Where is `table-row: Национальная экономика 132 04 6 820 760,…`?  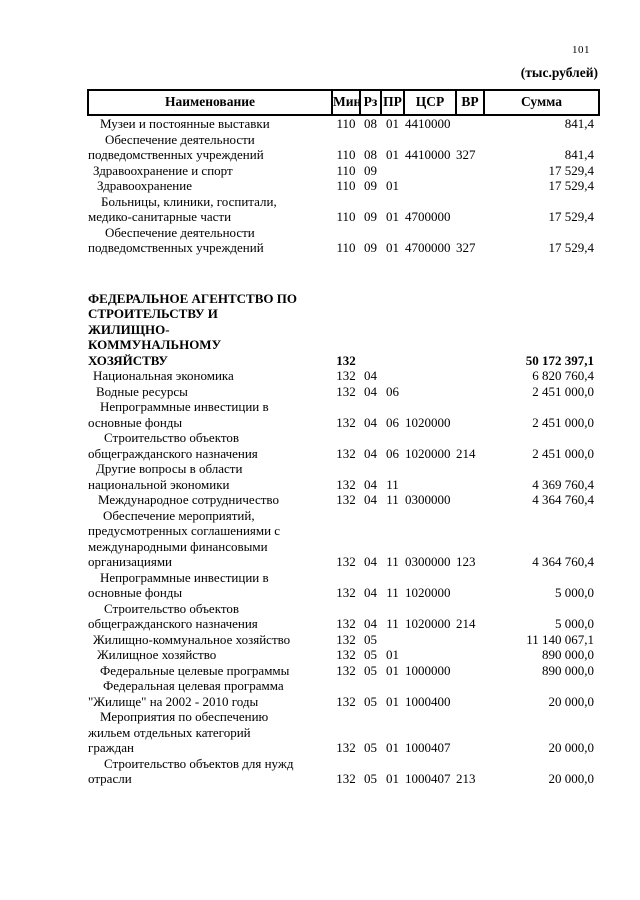
table-row: Национальная экономика 132 04 6 820 760,… is located at coordinates (343, 376).